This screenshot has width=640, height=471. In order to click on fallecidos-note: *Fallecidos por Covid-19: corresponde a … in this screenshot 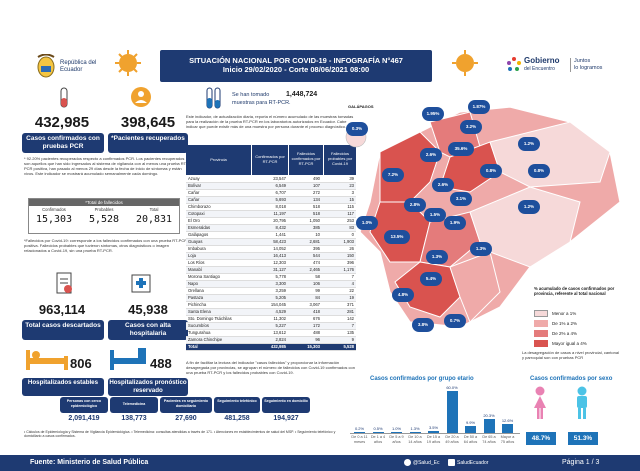, I will do `click(106, 245)`.